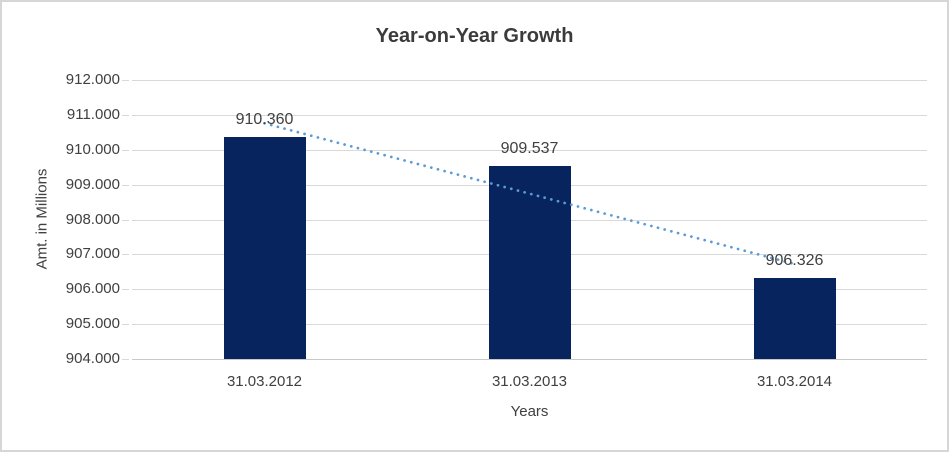 This screenshot has width=949, height=452. Describe the element at coordinates (794, 260) in the screenshot. I see `data-label: 906.326` at that location.